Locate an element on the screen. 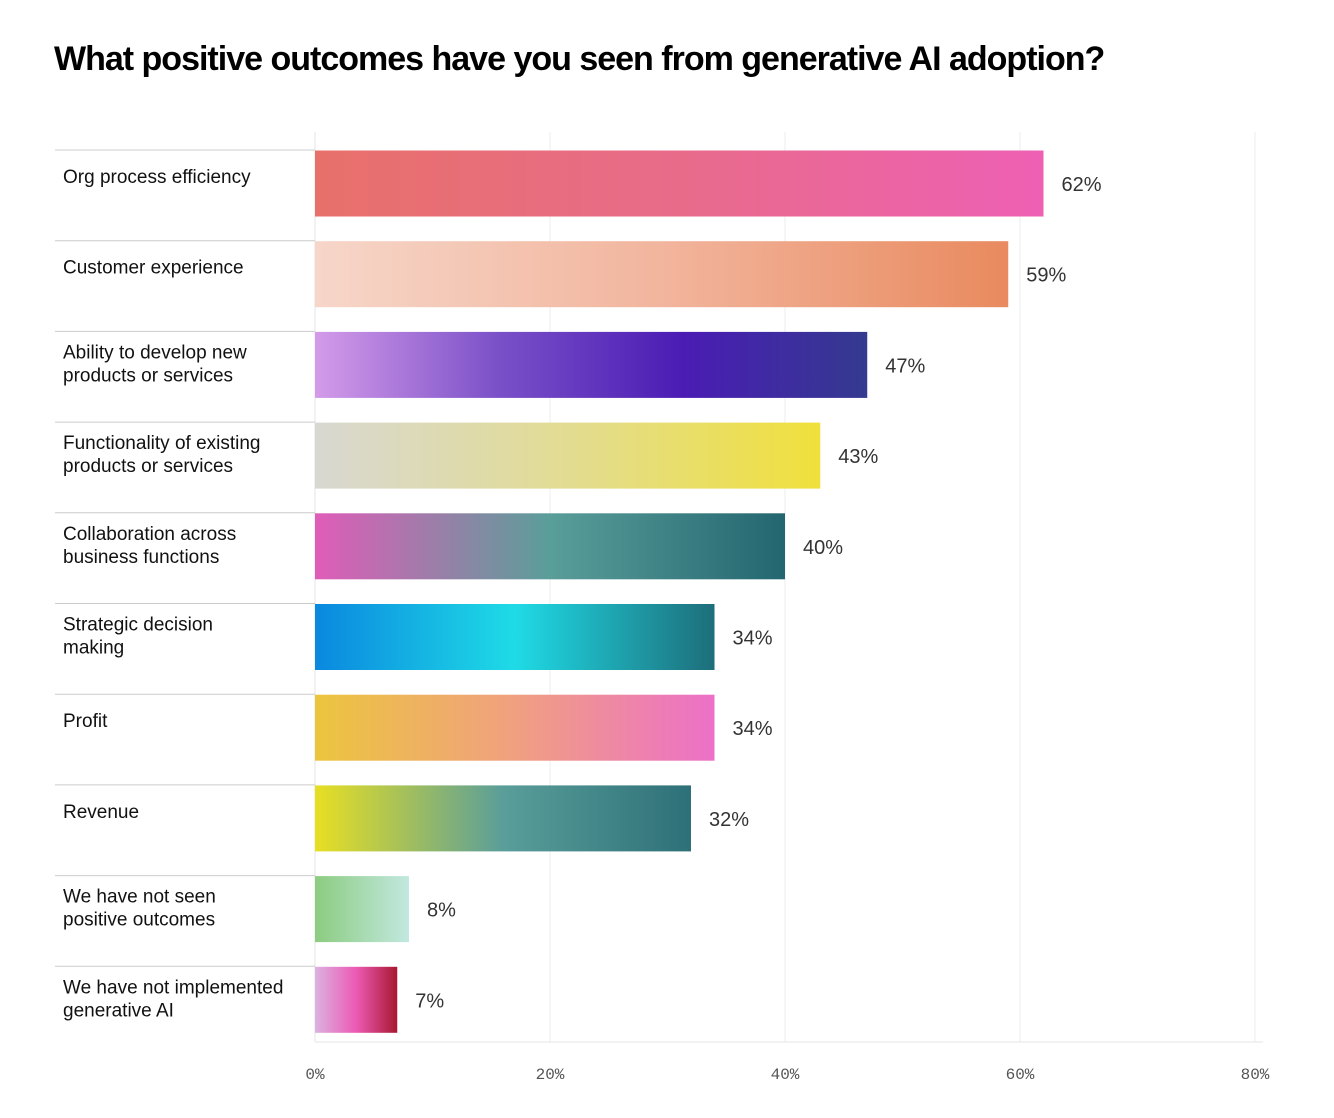 The height and width of the screenshot is (1118, 1334). category-label-line: Org process efficiency is located at coordinates (157, 177).